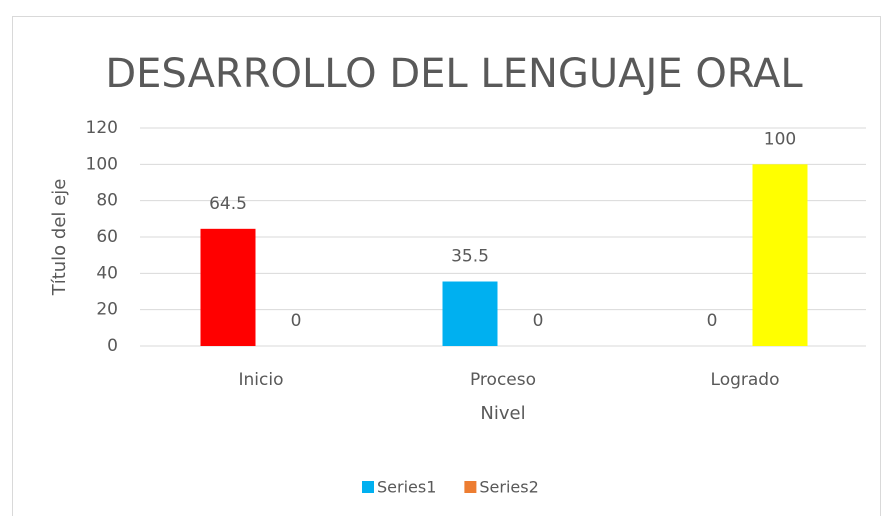 The width and height of the screenshot is (882, 516). I want to click on chart-title: DESARROLLO DEL LENGUAJE ORAL, so click(454, 74).